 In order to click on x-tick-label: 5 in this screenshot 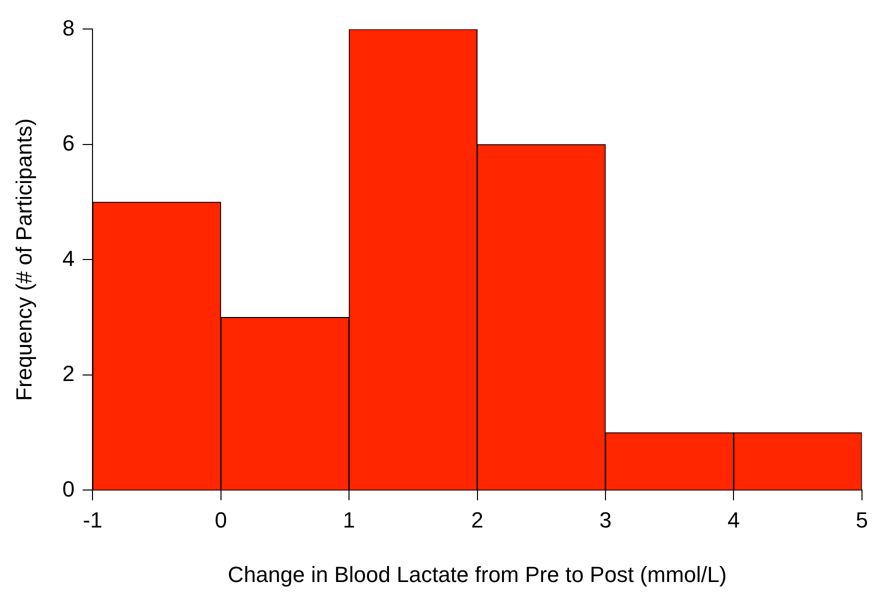, I will do `click(862, 519)`.